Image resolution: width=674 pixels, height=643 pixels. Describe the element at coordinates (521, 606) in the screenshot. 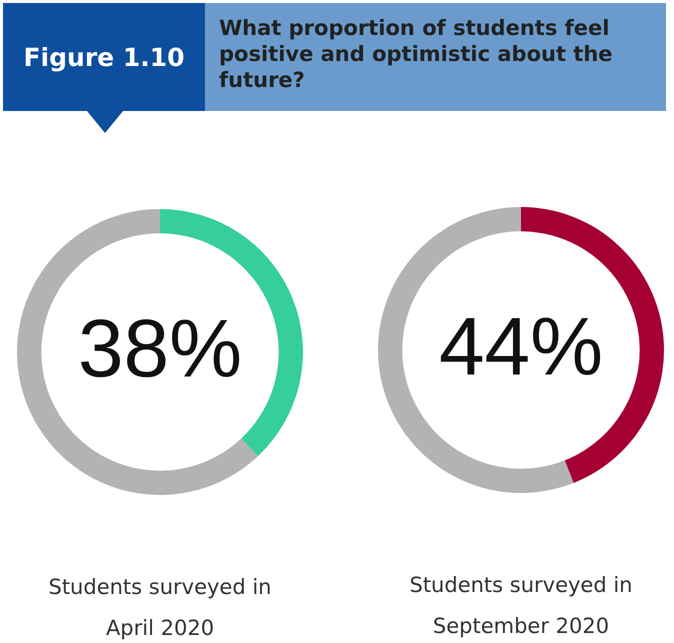

I see `text: Students surveyed in September 2020` at that location.